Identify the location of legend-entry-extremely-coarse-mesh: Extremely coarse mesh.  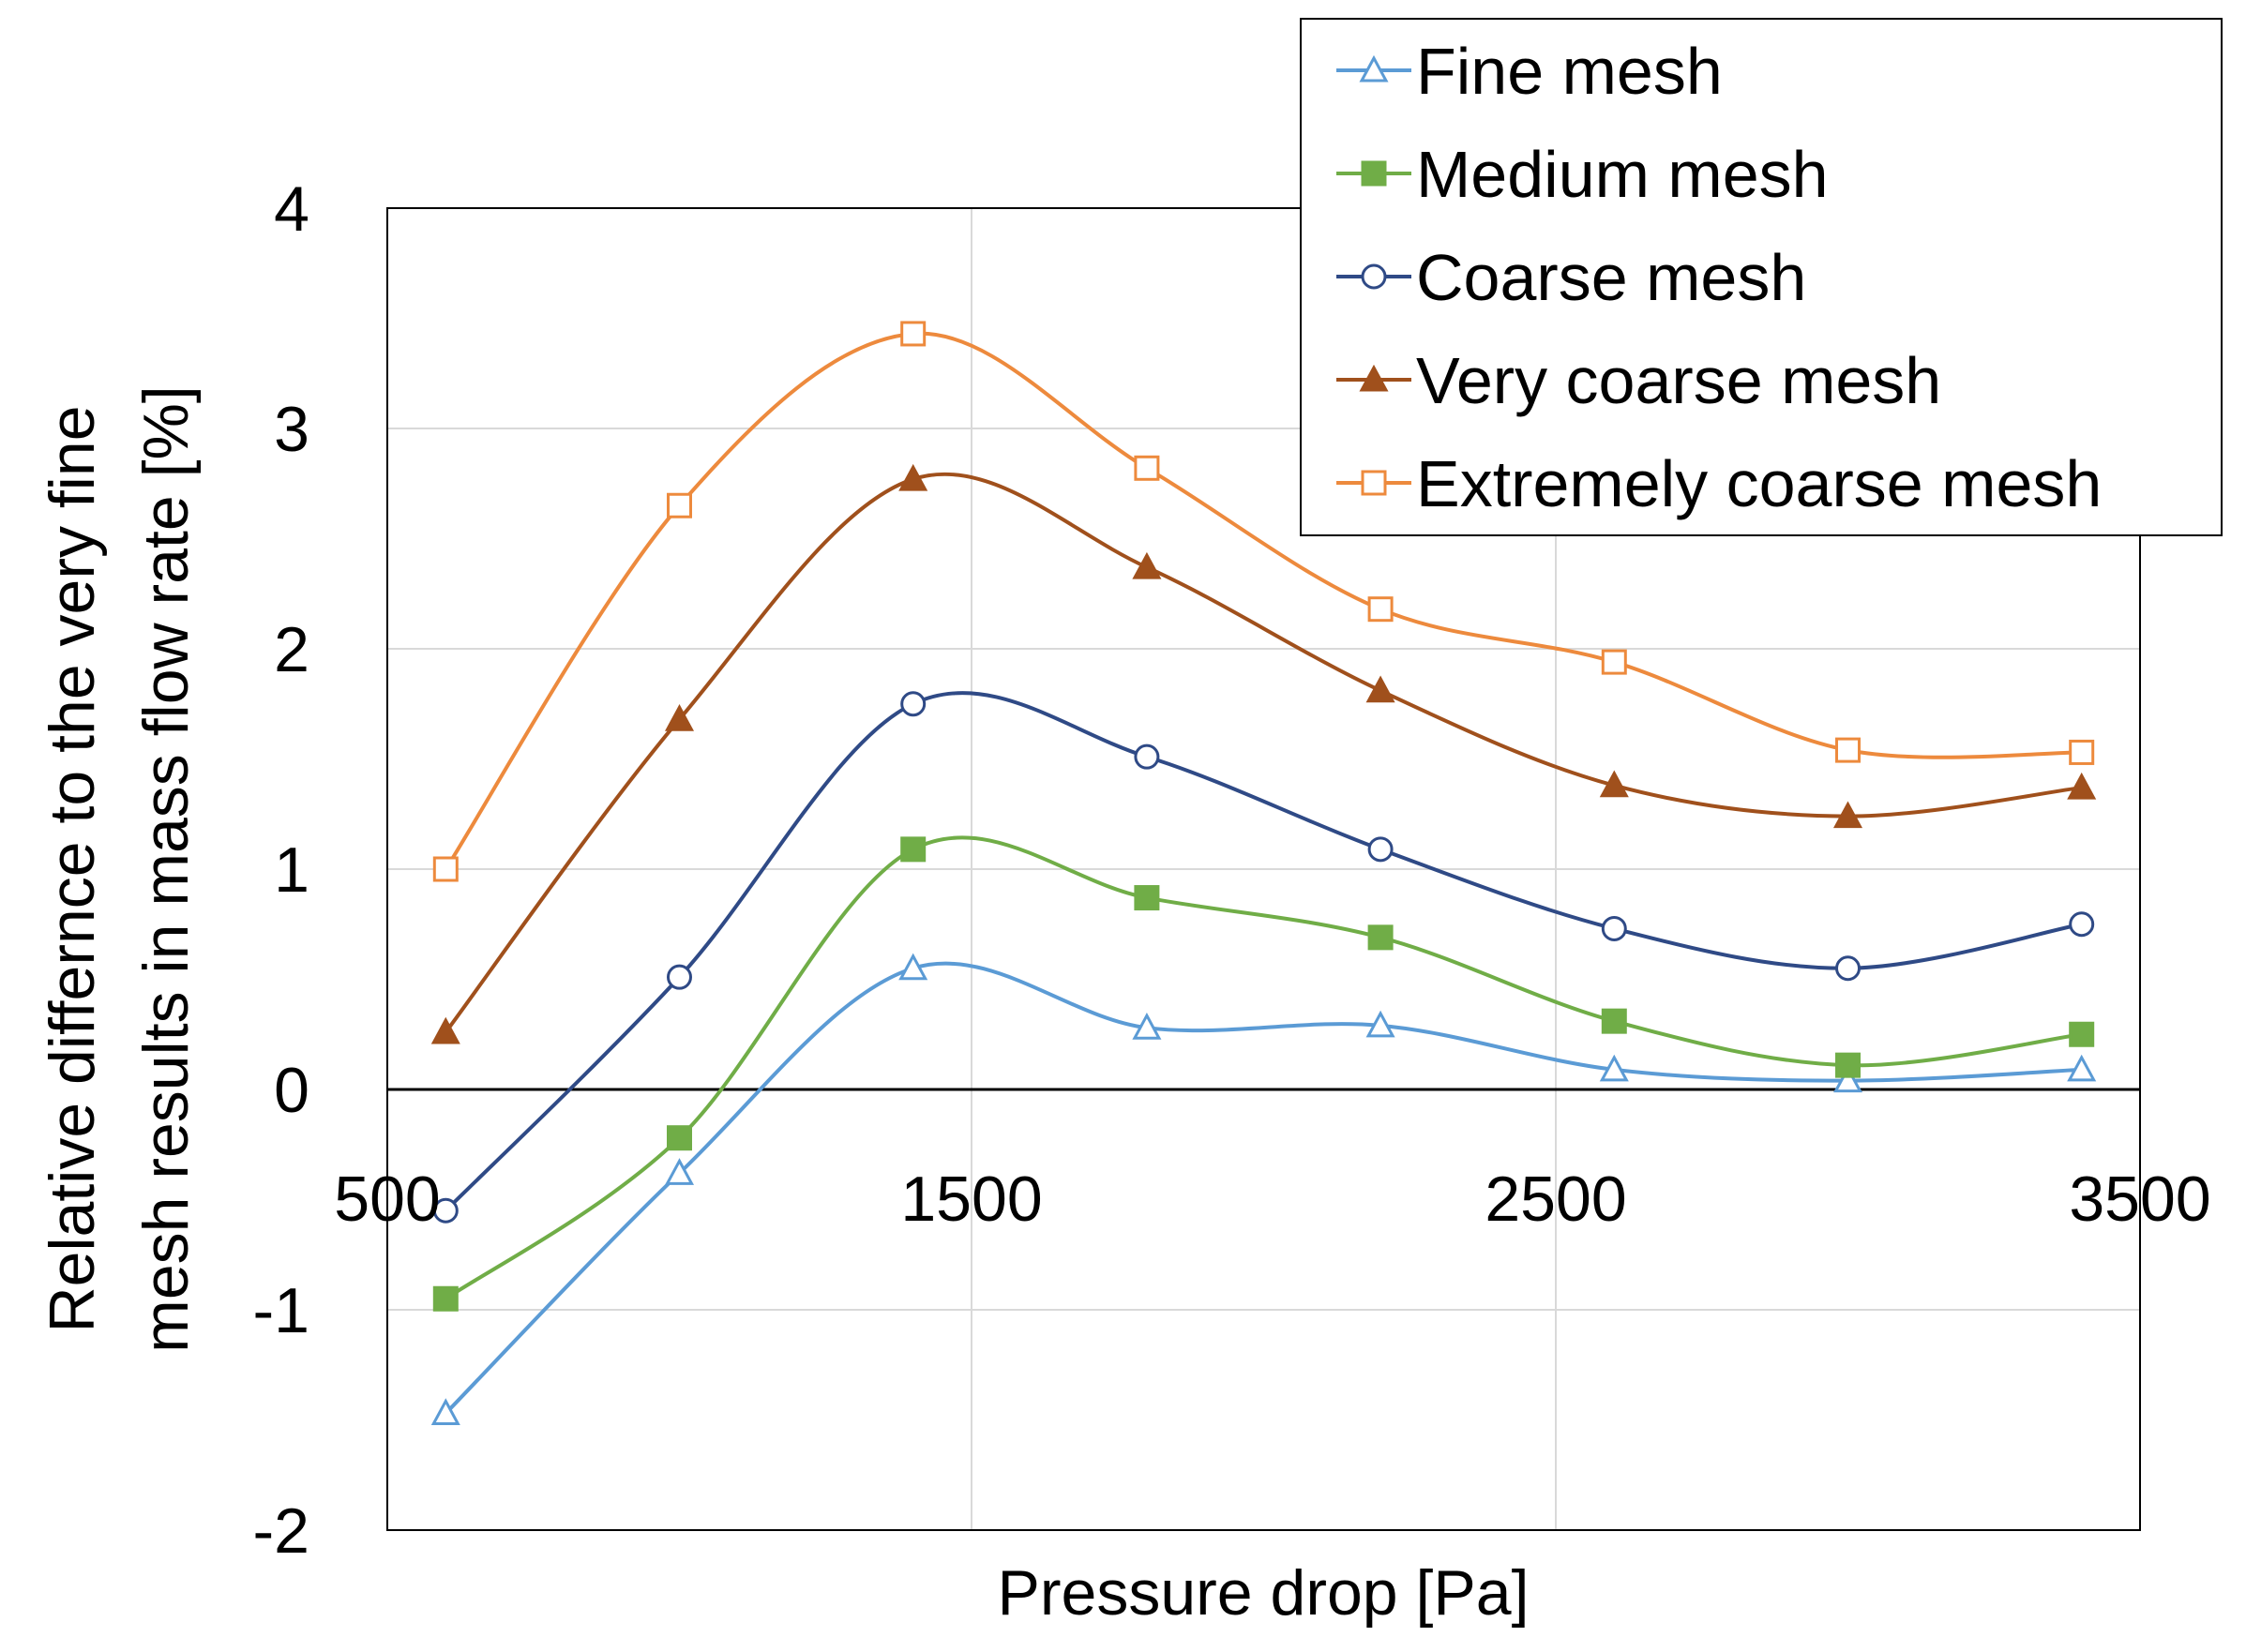
(1719, 484).